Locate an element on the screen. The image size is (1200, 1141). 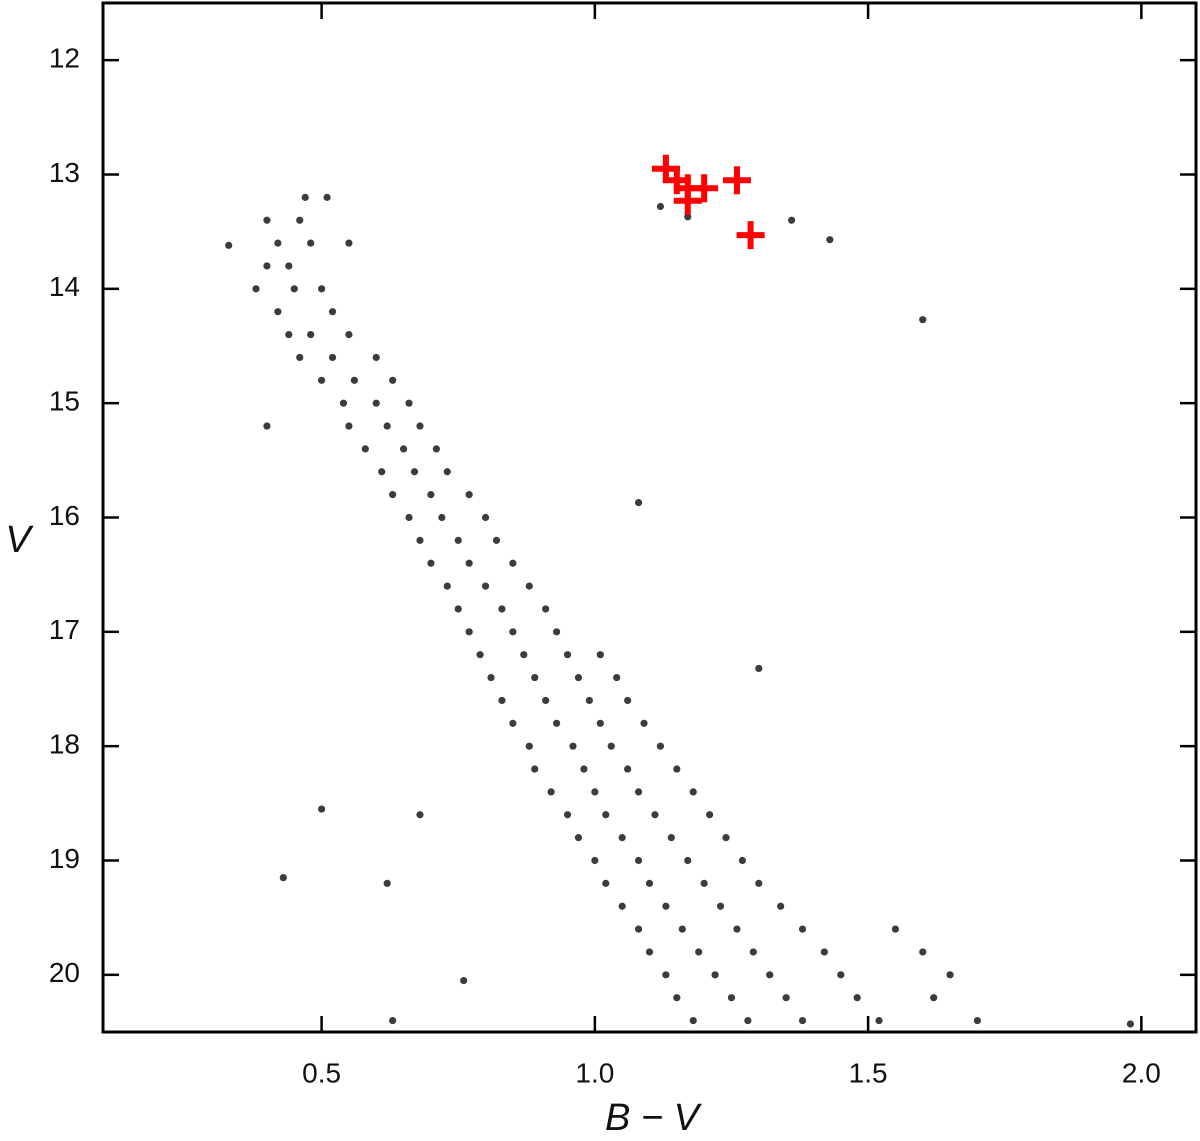
y-tick-label: 16 is located at coordinates (64, 515).